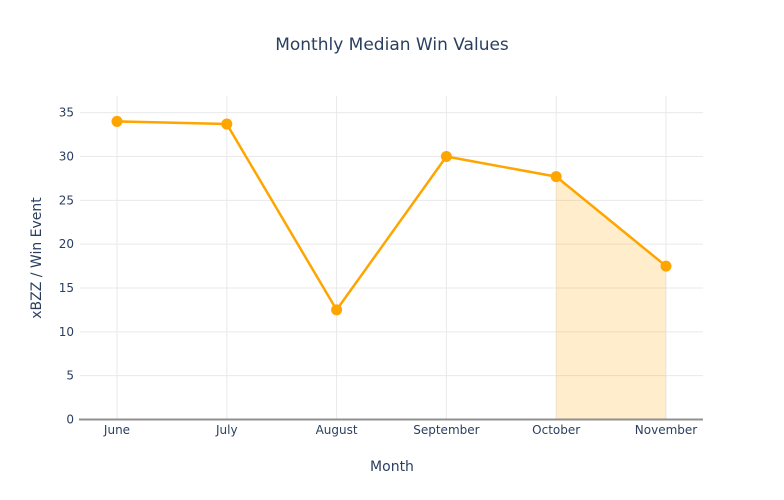 Image resolution: width=784 pixels, height=500 pixels. I want to click on data-point-june, so click(117, 121).